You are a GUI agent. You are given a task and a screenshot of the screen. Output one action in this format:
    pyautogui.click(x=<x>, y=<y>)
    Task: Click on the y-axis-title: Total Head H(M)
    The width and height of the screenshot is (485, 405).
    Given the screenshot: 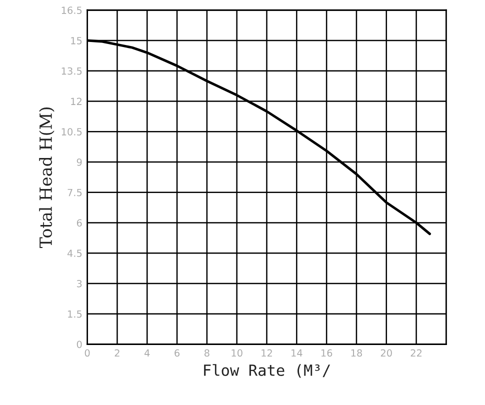 What is the action you would take?
    pyautogui.click(x=46, y=177)
    